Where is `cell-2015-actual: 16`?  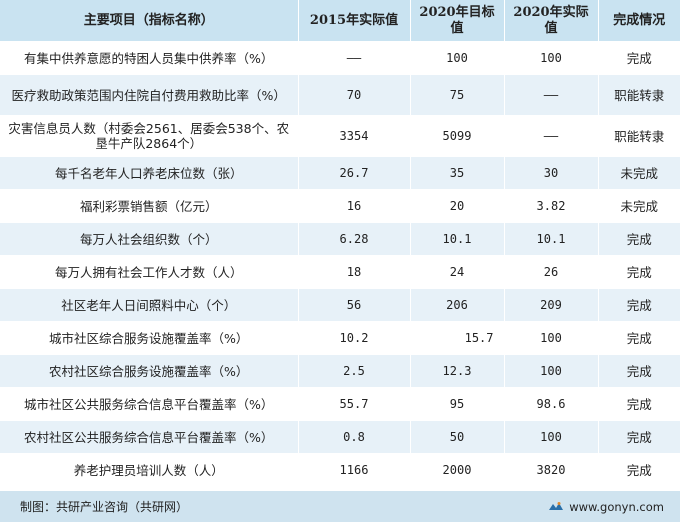
cell-2015-actual: 16 is located at coordinates (354, 206).